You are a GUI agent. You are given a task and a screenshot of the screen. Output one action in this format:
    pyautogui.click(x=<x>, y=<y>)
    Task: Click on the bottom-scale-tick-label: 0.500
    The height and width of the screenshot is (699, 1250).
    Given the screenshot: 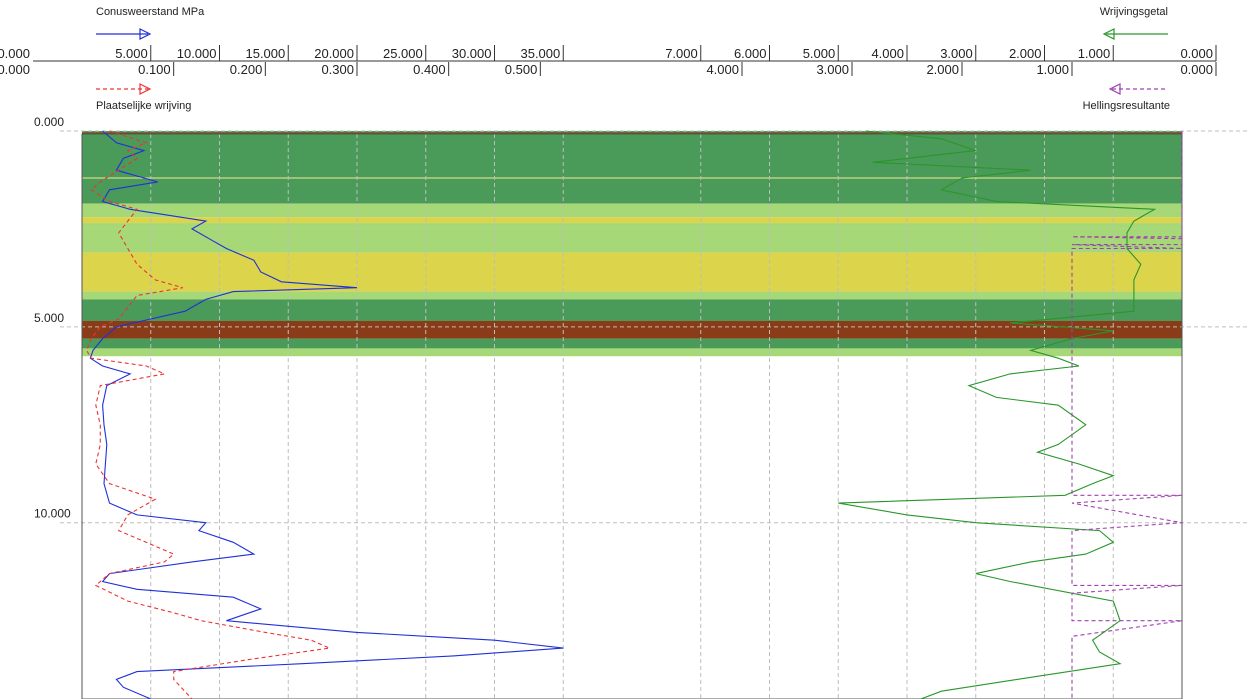 What is the action you would take?
    pyautogui.click(x=521, y=69)
    